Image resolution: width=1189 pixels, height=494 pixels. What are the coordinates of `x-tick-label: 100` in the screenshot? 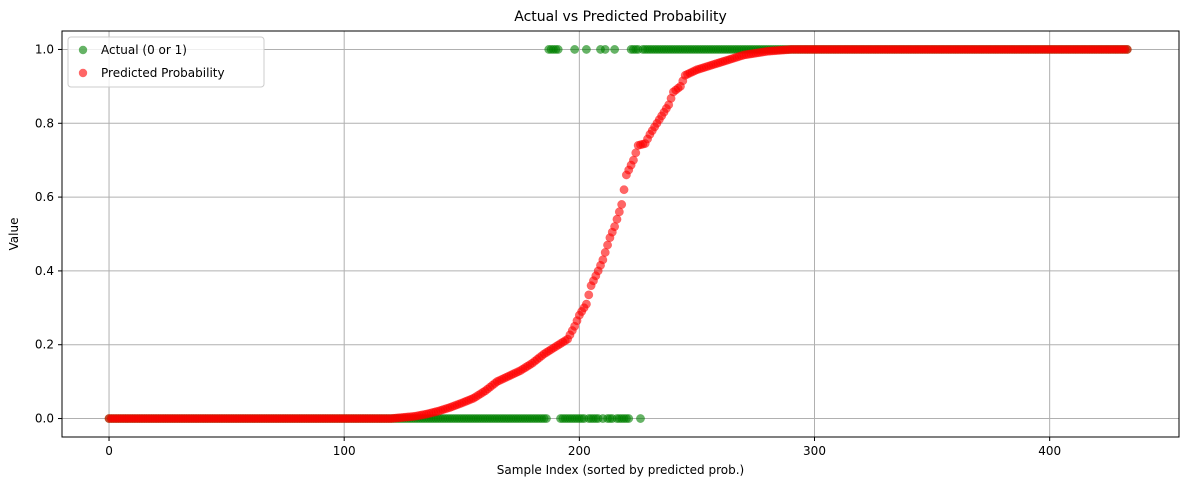 It's located at (344, 451).